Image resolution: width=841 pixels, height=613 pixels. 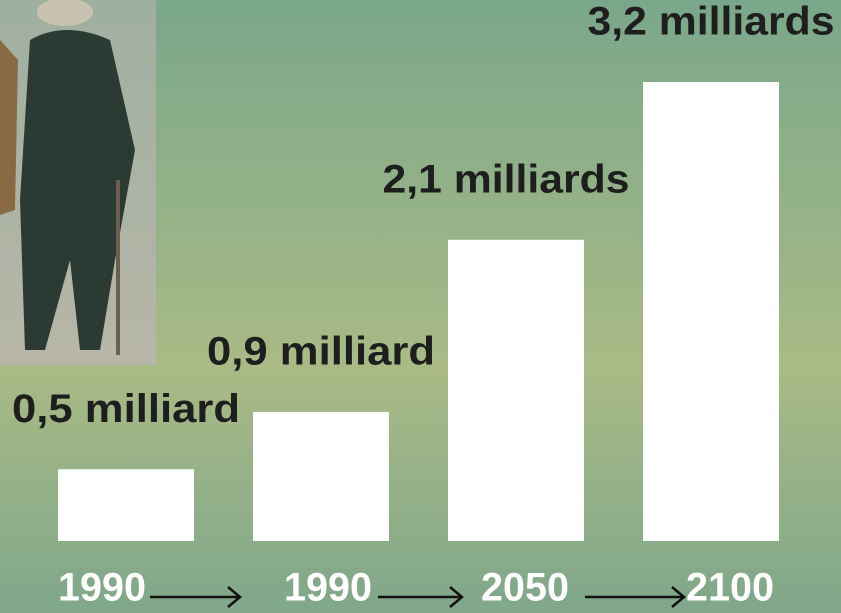 What do you see at coordinates (506, 179) in the screenshot?
I see `value-label: 2,1 milliards` at bounding box center [506, 179].